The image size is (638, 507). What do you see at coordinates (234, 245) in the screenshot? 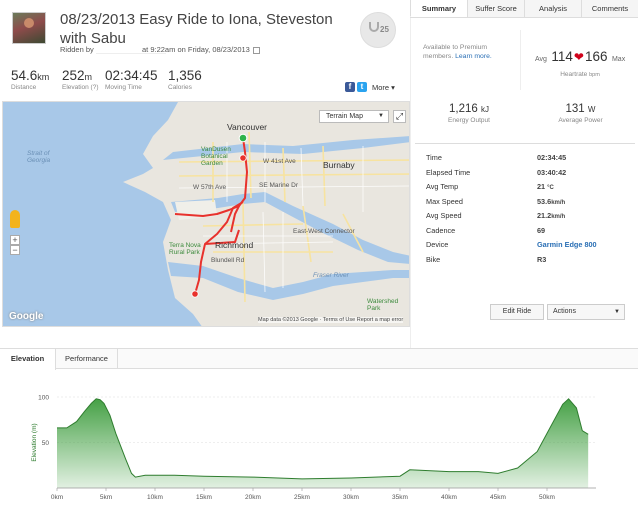
I see `label-richmond: Richmond` at bounding box center [234, 245].